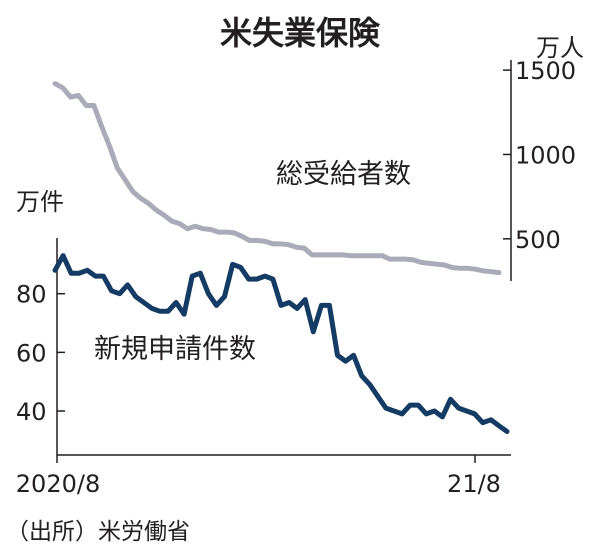 The width and height of the screenshot is (596, 560). Describe the element at coordinates (343, 174) in the screenshot. I see `series-label-continuing-claims: 総受給者数` at that location.